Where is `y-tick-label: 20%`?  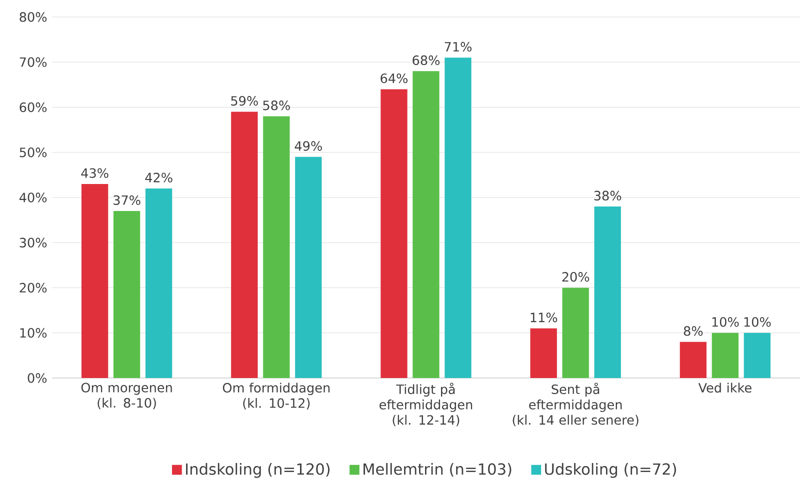
y-tick-label: 20% is located at coordinates (33, 287).